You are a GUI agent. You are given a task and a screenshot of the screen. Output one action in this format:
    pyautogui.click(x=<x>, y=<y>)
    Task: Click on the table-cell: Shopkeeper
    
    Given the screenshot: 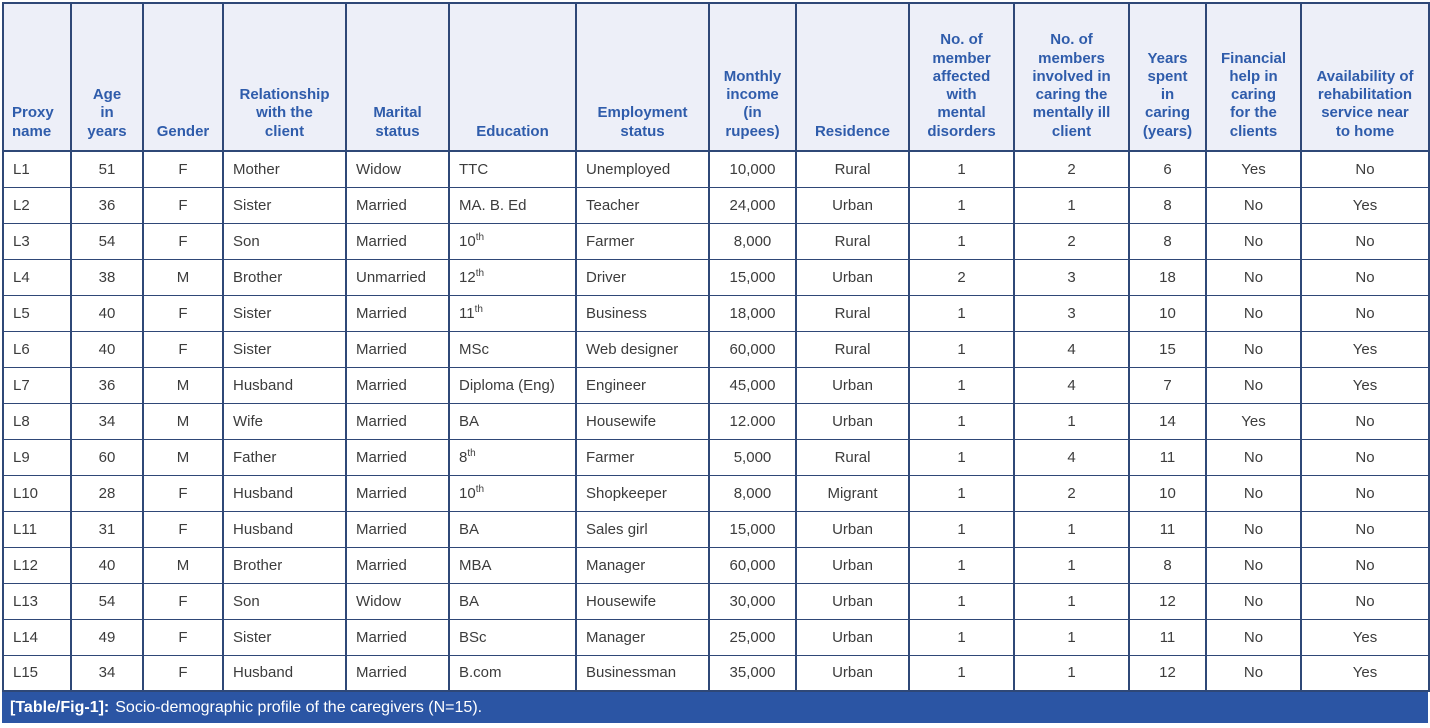 What is the action you would take?
    pyautogui.click(x=642, y=493)
    